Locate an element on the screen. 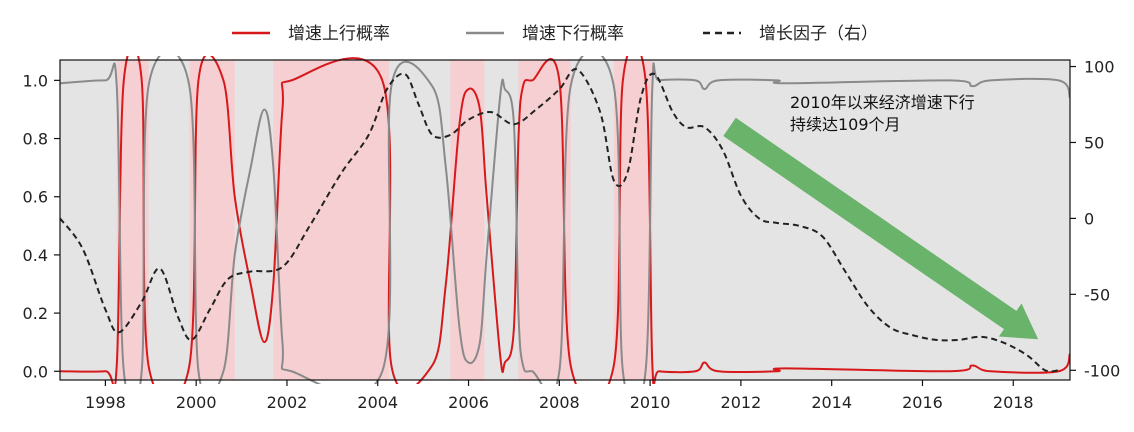 The image size is (1134, 432). x-tick-label: 2008 is located at coordinates (559, 402).